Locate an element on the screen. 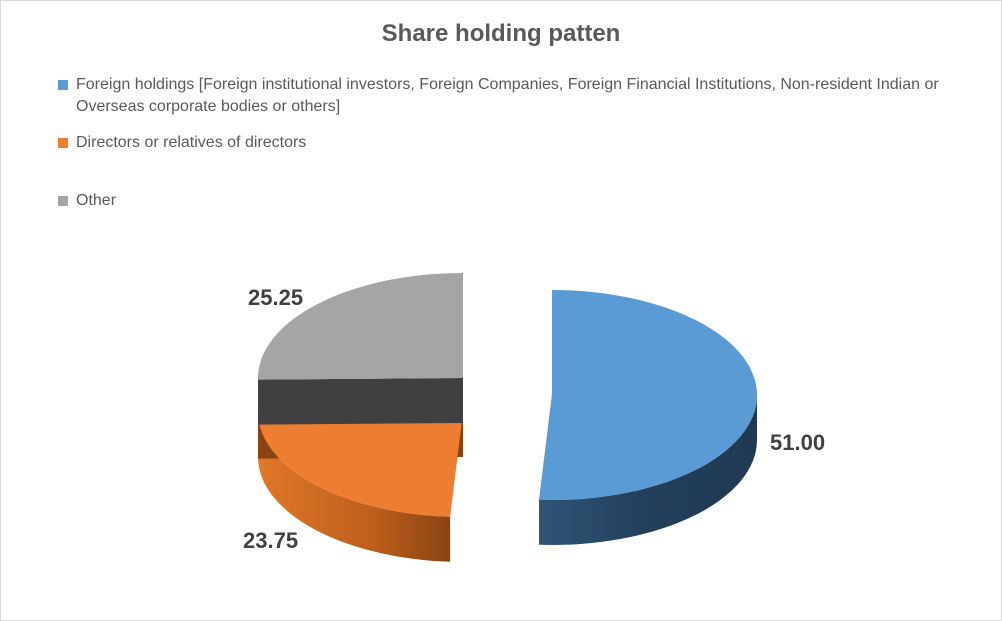 This screenshot has height=621, width=1002. slice-other-top is located at coordinates (360, 326).